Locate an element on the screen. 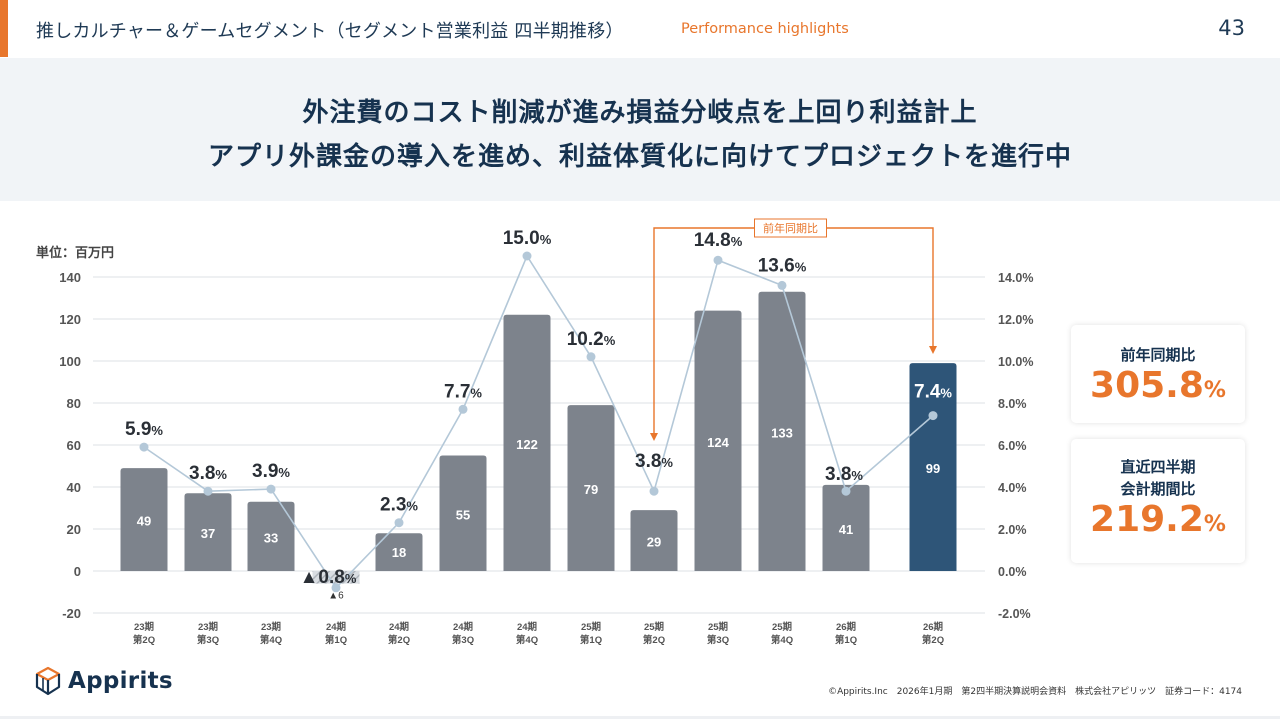  bar-value-label: 37 is located at coordinates (208, 533).